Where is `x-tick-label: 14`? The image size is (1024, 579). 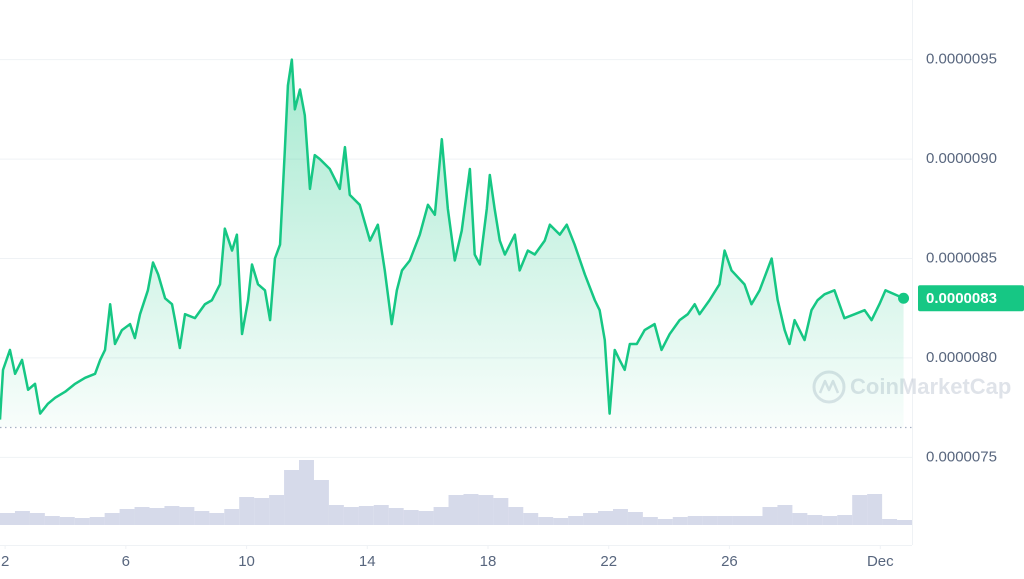
x-tick-label: 14 is located at coordinates (367, 561).